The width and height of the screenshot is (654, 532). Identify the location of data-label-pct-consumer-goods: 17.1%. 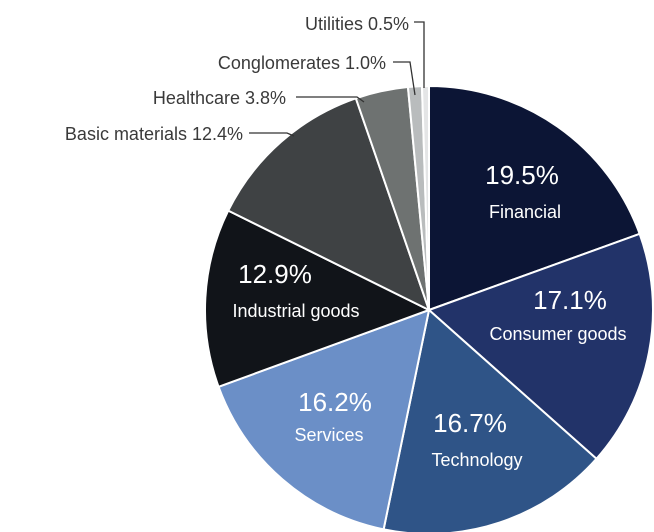
(570, 300).